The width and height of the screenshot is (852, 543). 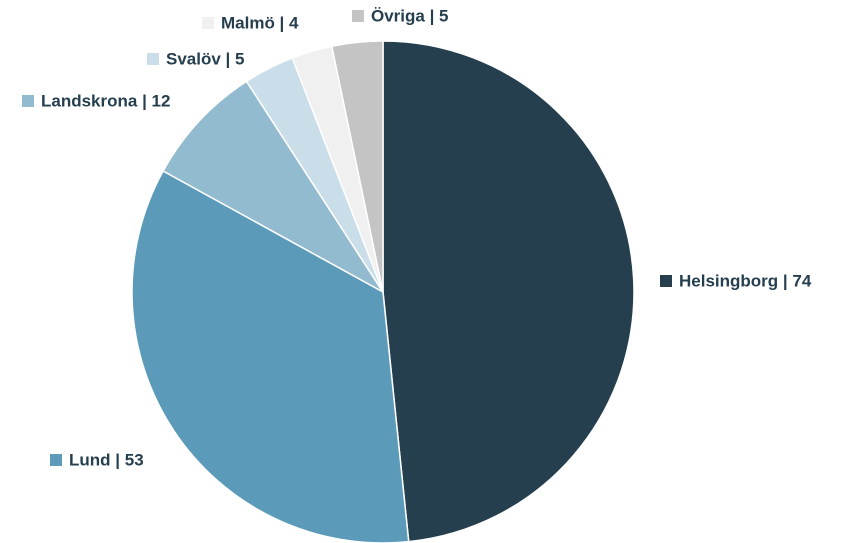 What do you see at coordinates (205, 58) in the screenshot?
I see `slice-label: Svalöv | 5` at bounding box center [205, 58].